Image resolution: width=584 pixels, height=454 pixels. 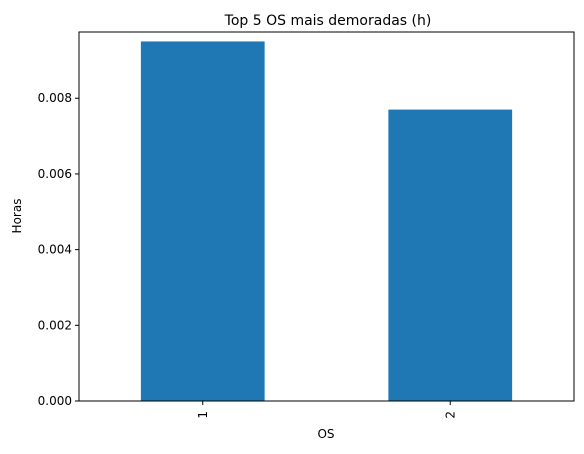 I want to click on y-axis-label: Horas, so click(x=17, y=216).